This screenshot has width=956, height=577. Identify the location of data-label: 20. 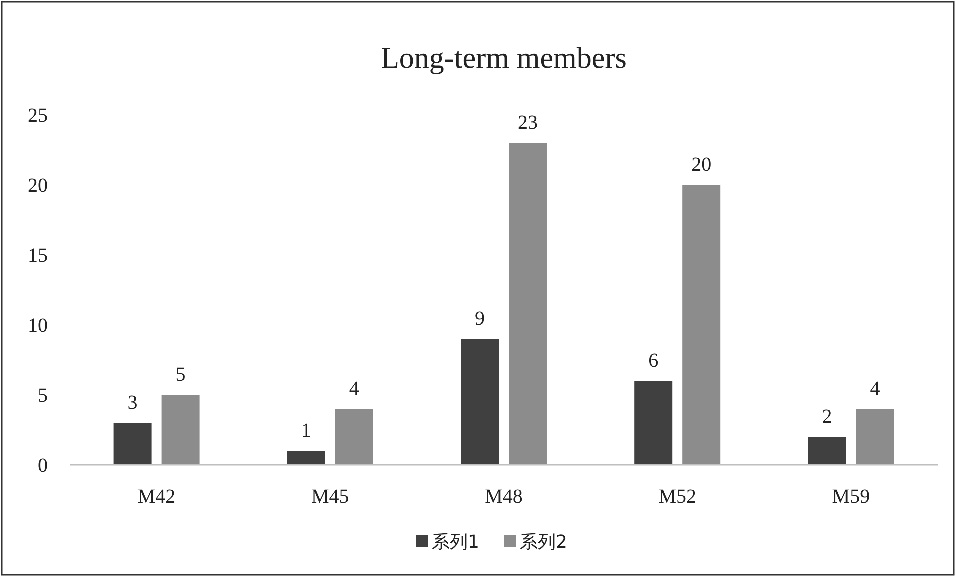
(702, 165).